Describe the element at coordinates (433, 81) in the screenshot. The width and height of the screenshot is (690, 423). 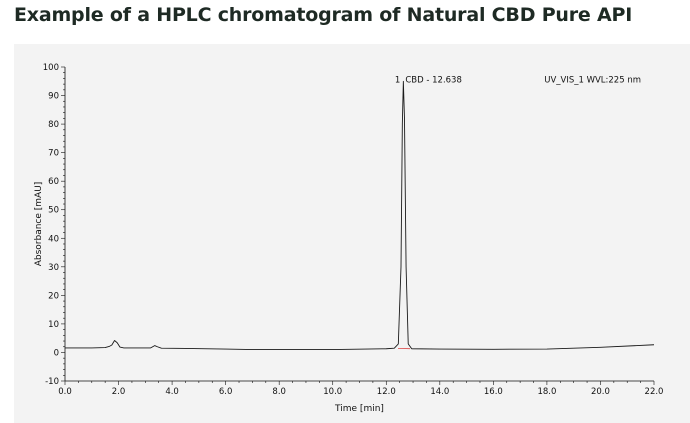
I see `peak-label: CBD - 12.638` at that location.